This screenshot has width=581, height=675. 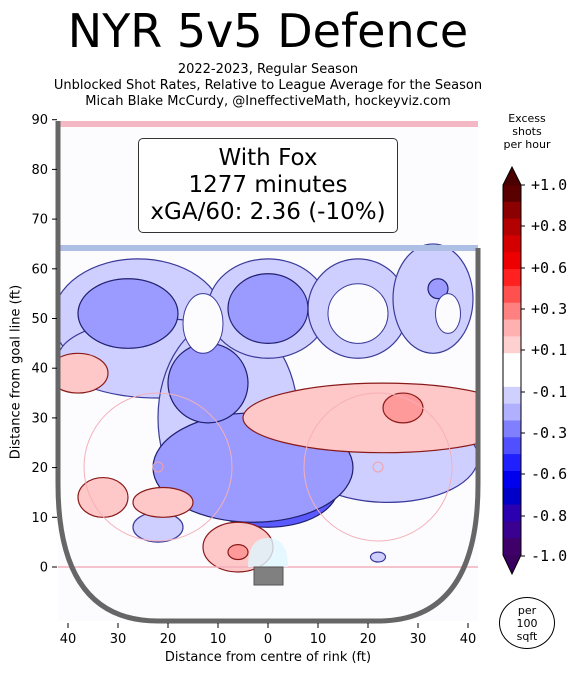 What do you see at coordinates (549, 226) in the screenshot?
I see `colorbar-label: +0.8` at bounding box center [549, 226].